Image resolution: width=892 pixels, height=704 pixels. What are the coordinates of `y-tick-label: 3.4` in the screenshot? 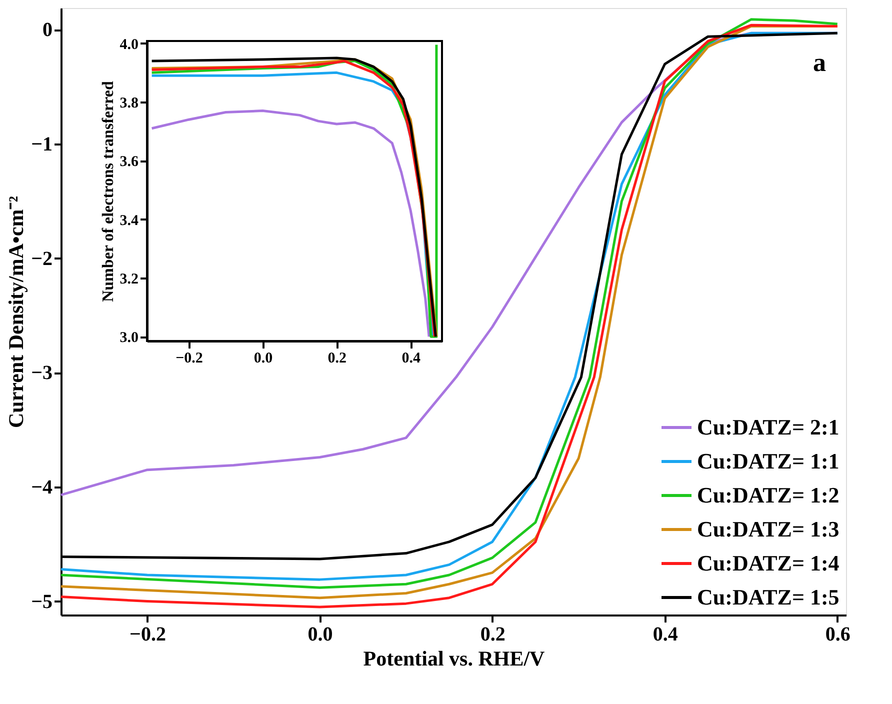 It's located at (129, 220).